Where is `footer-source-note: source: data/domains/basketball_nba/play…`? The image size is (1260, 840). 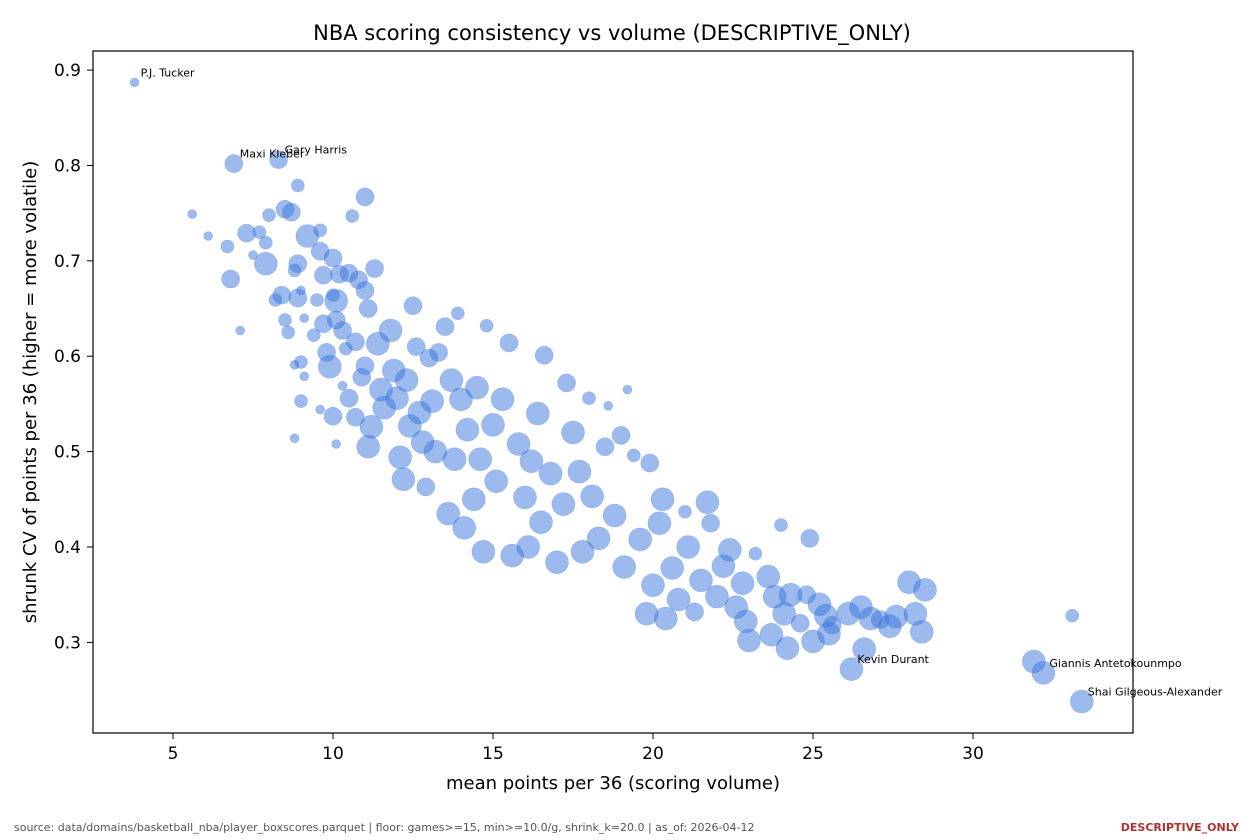 footer-source-note: source: data/domains/basketball_nba/play… is located at coordinates (384, 827).